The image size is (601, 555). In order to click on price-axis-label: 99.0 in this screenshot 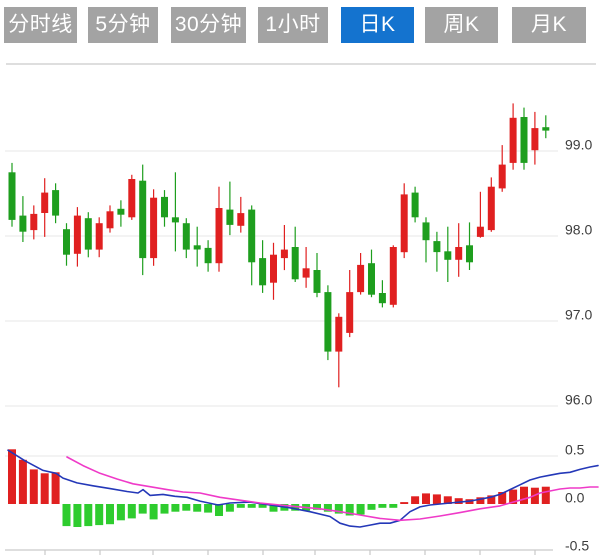, I will do `click(578, 145)`.